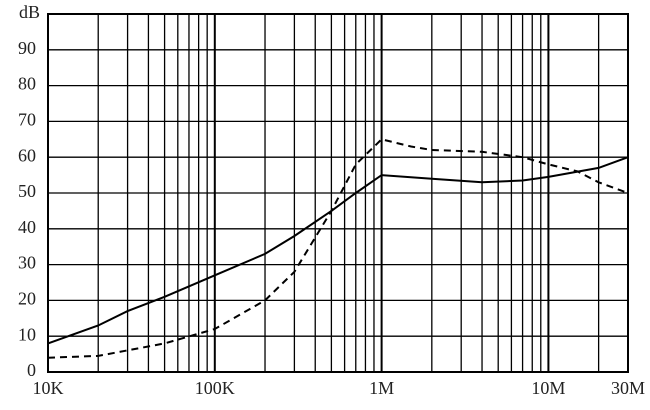 The height and width of the screenshot is (410, 650). What do you see at coordinates (31, 370) in the screenshot?
I see `y-tick-label: 0` at bounding box center [31, 370].